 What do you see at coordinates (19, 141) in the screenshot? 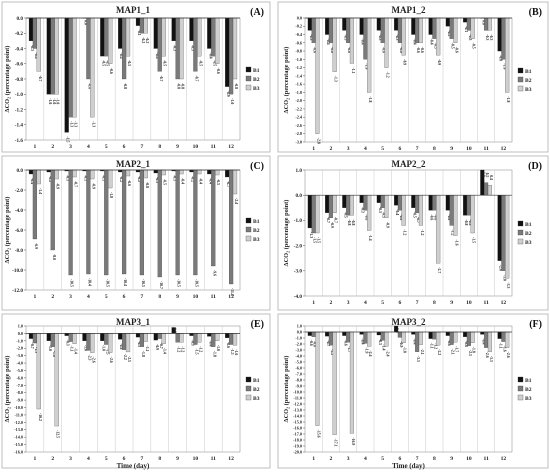
I see `y-tick-label: -1.6` at bounding box center [19, 141].